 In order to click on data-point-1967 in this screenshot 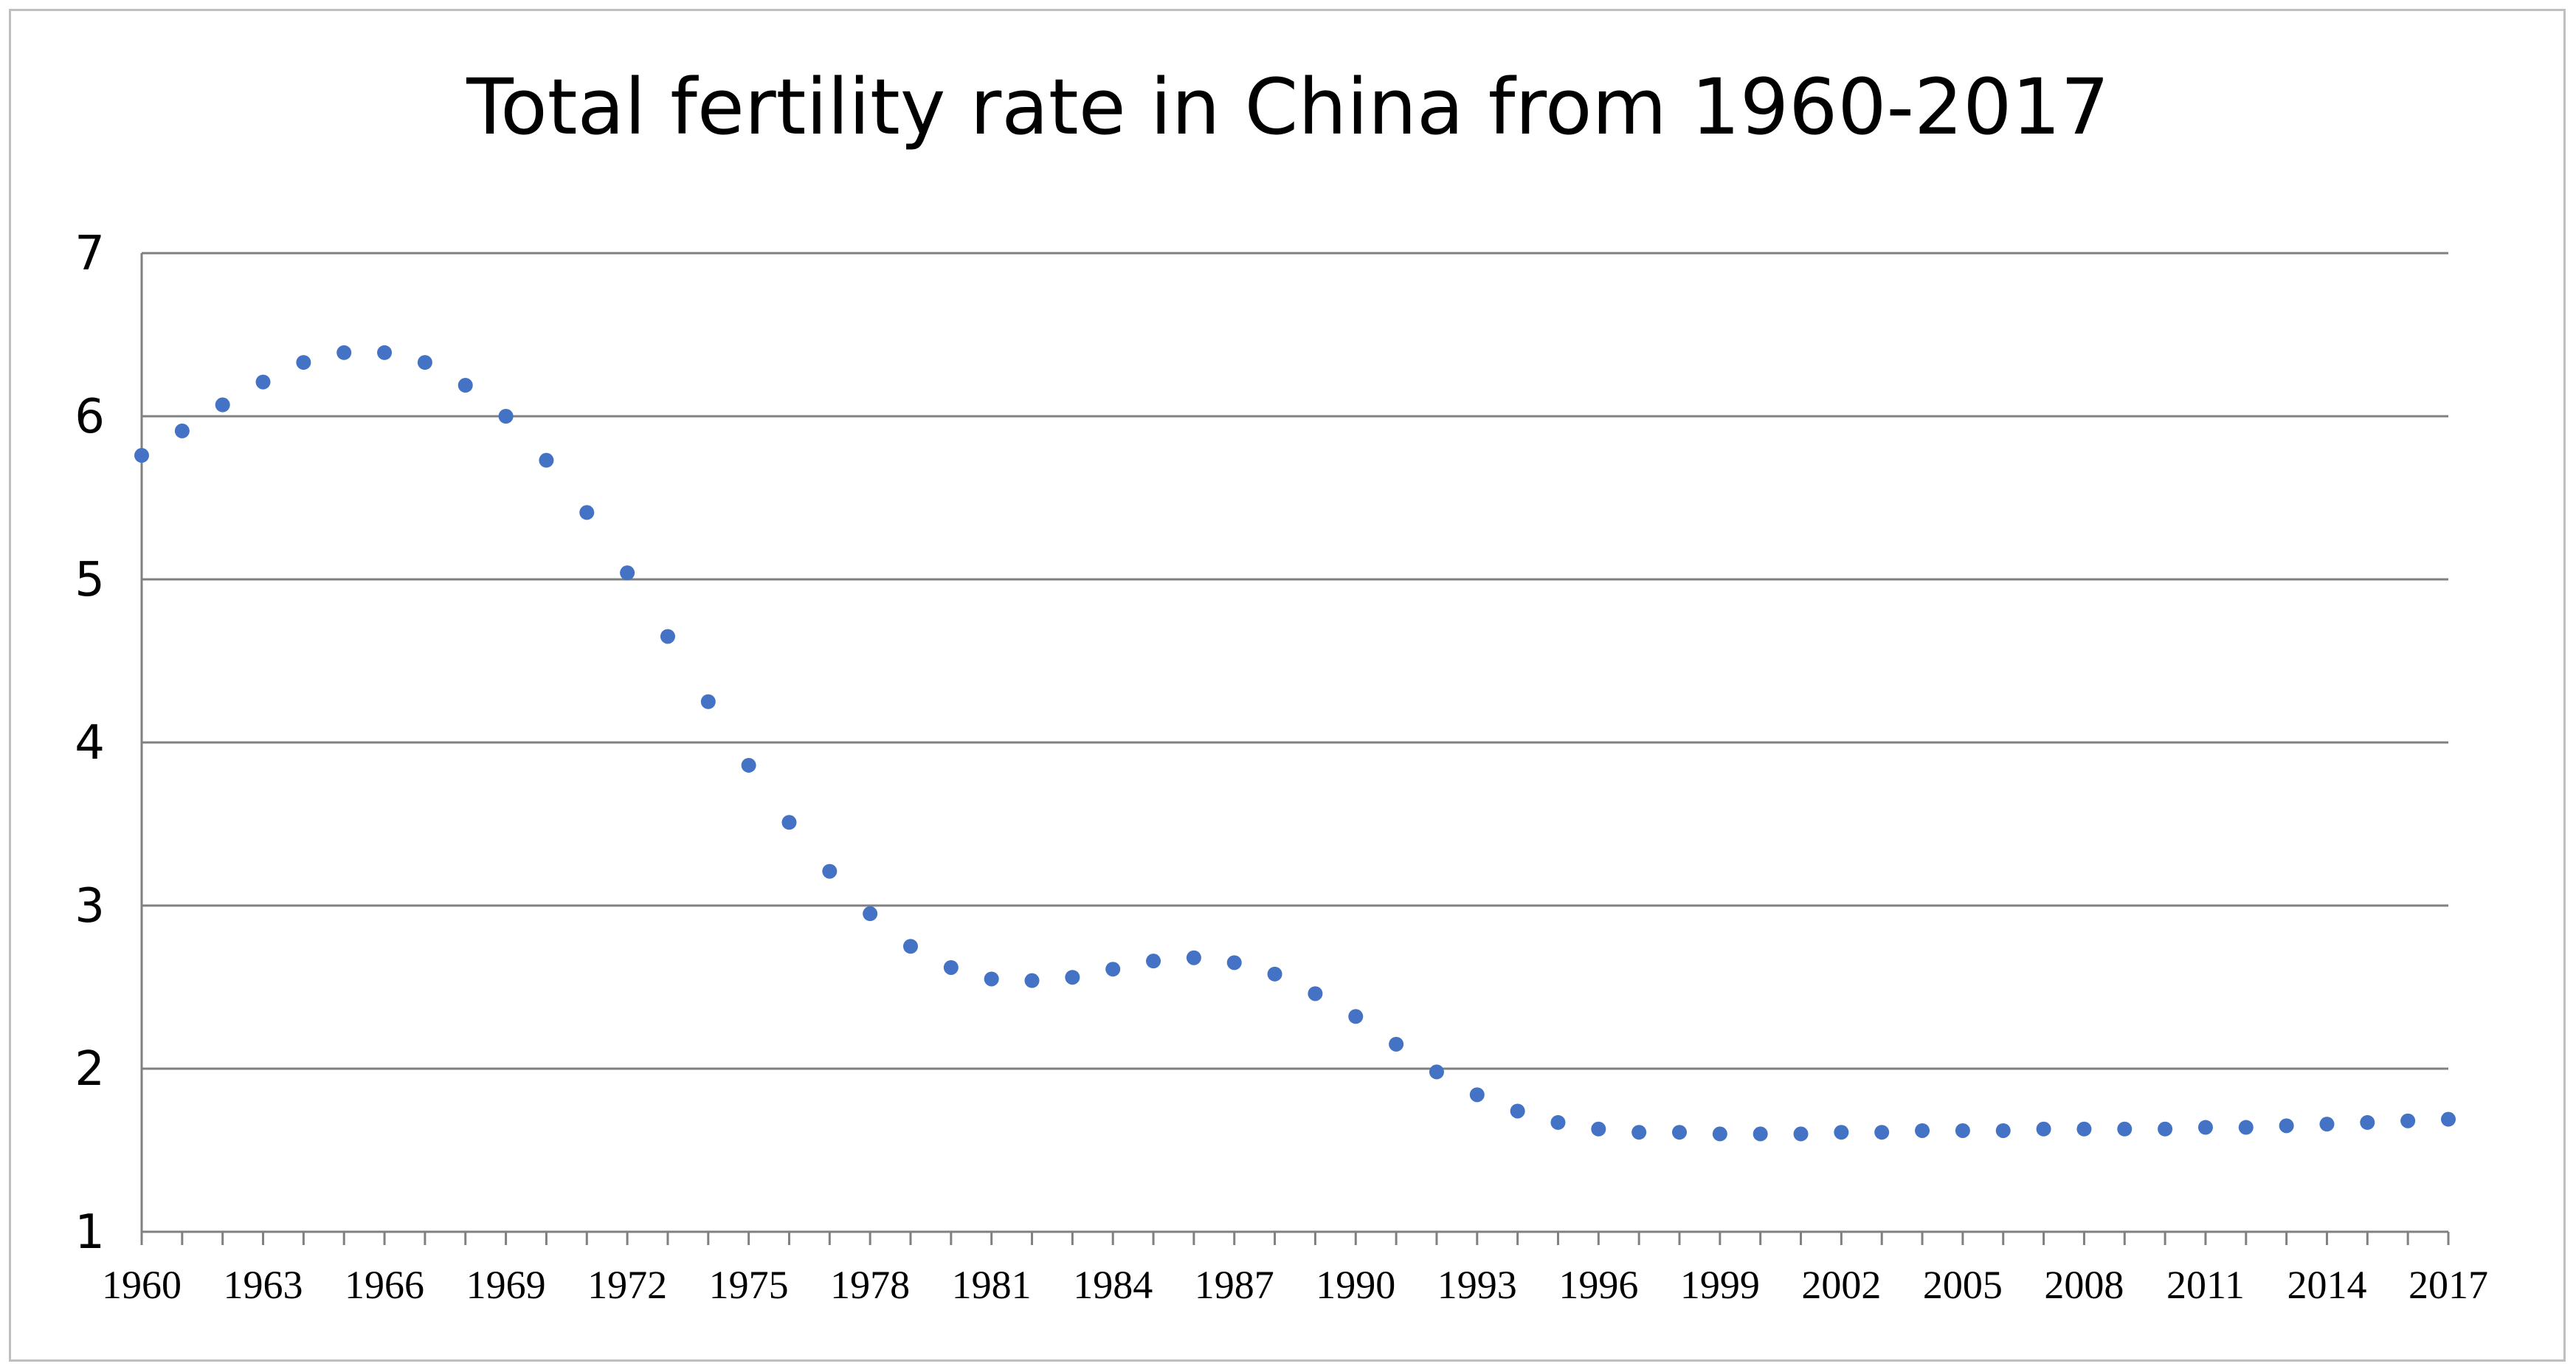, I will do `click(424, 362)`.